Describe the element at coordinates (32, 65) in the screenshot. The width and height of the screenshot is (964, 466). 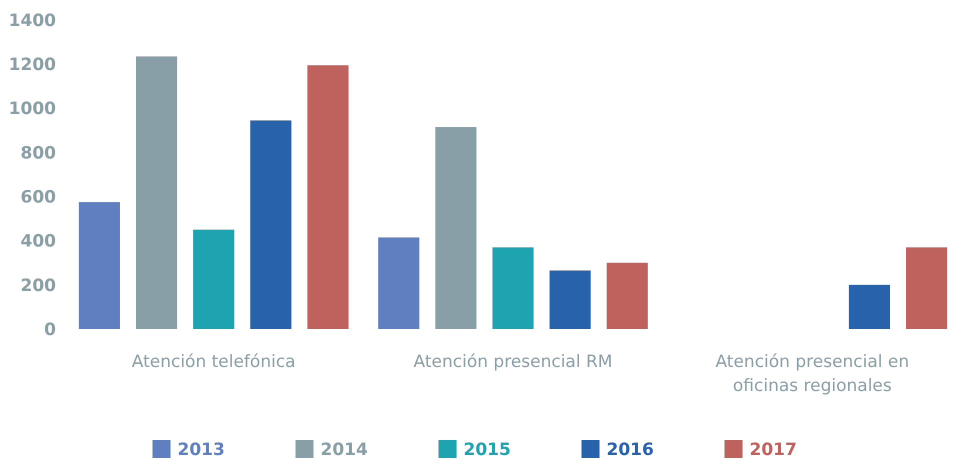
I see `y-tick-label: 1200` at that location.